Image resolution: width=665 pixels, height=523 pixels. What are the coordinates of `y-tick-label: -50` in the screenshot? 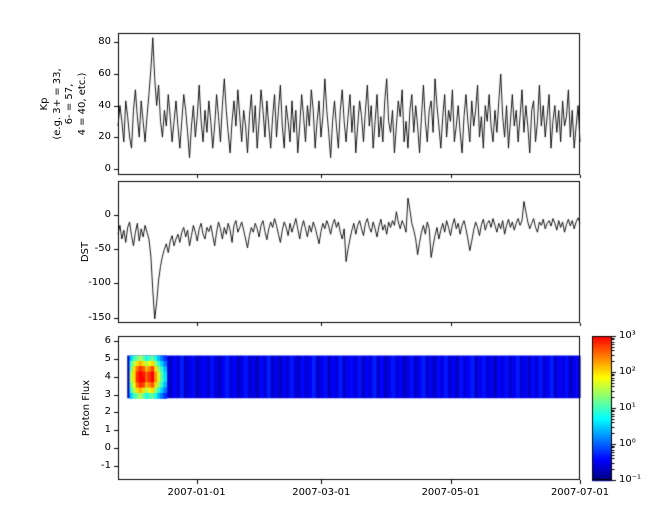 It's located at (102, 249).